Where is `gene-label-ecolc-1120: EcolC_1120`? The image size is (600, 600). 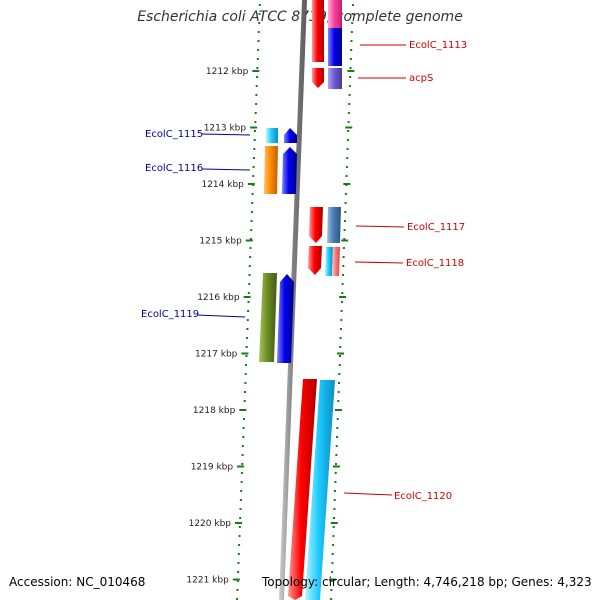 gene-label-ecolc-1120: EcolC_1120 is located at coordinates (423, 496).